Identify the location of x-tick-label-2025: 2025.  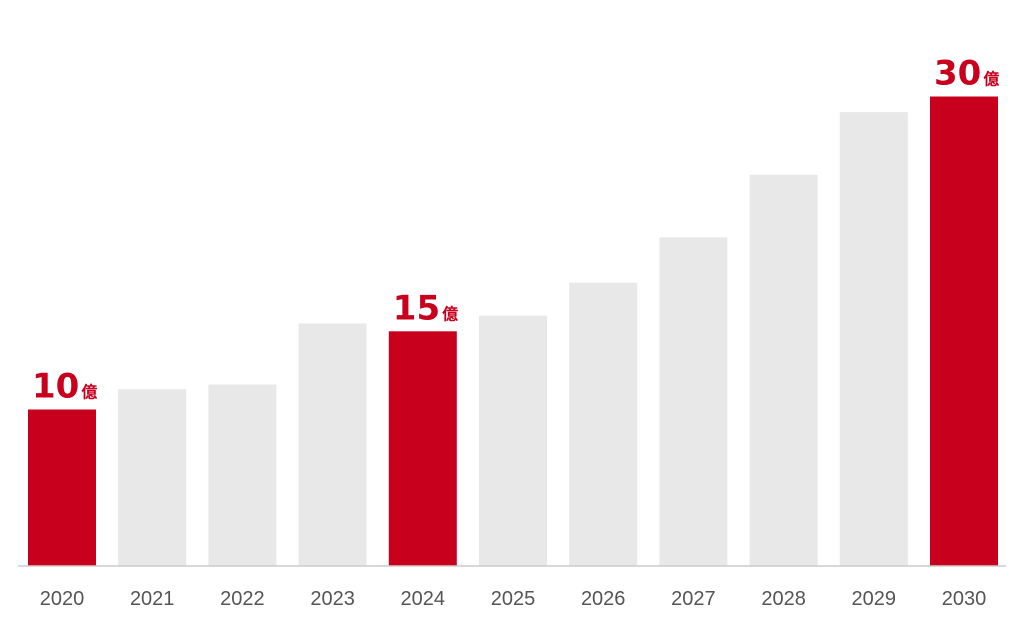
(513, 599).